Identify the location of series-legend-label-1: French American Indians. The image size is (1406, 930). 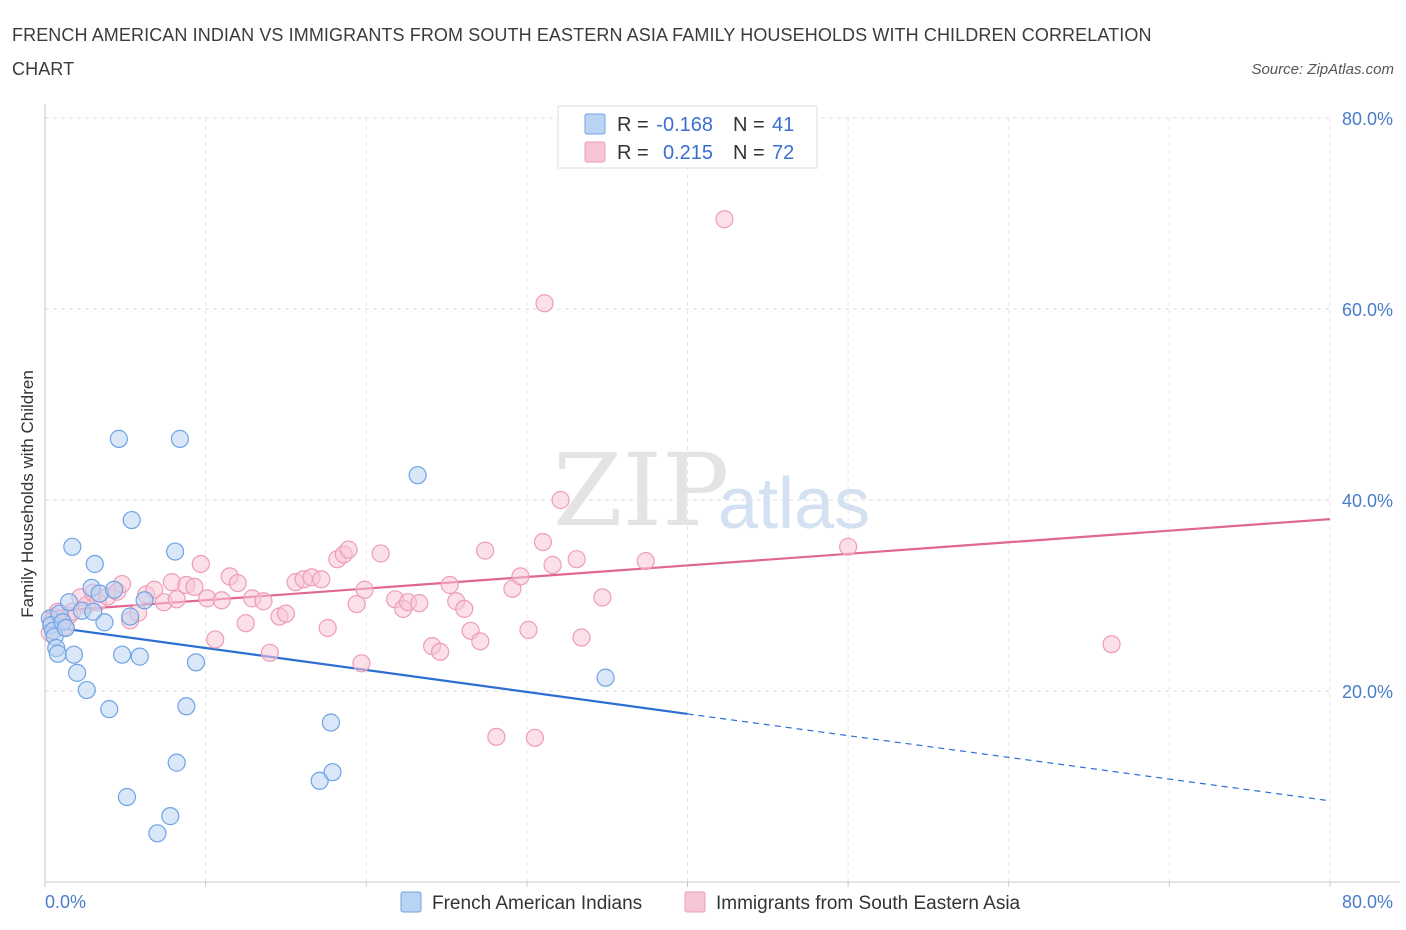
(537, 903).